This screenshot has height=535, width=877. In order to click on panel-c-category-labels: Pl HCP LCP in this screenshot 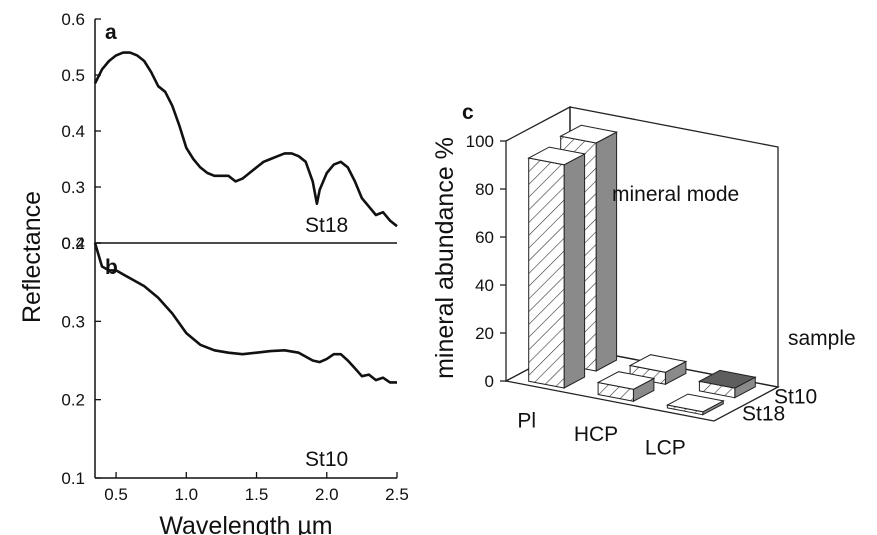, I will do `click(601, 435)`.